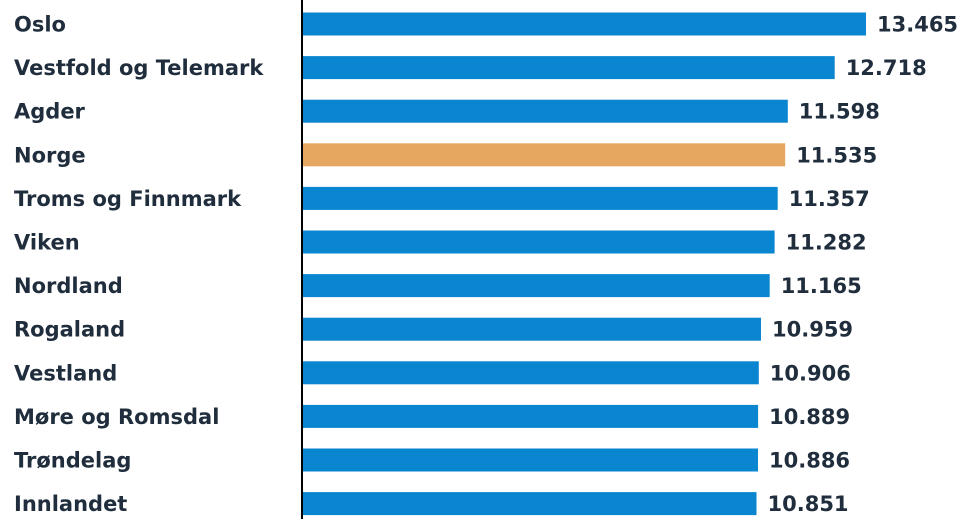 This screenshot has height=519, width=961. I want to click on value-label-0: 13.465, so click(917, 25).